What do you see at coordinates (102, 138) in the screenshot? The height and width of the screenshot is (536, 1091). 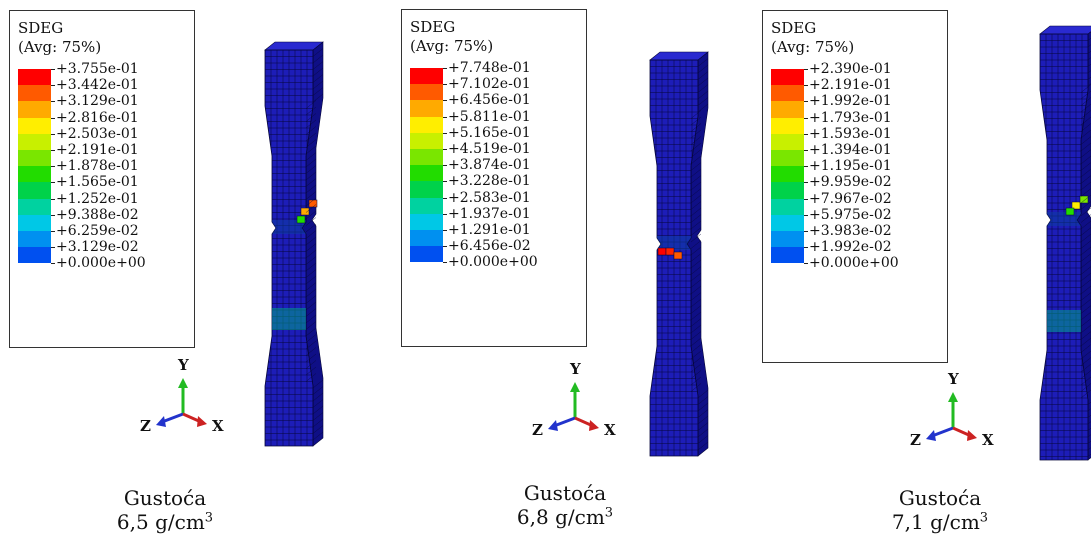 I see `legend-row: +2.503e-01` at bounding box center [102, 138].